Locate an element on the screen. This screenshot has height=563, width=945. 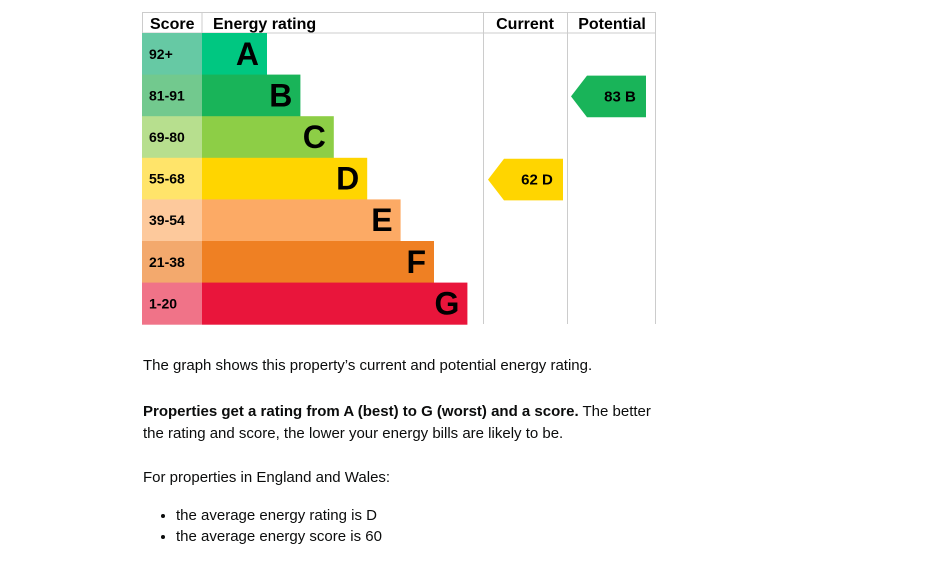
rating-letter: B is located at coordinates (280, 95).